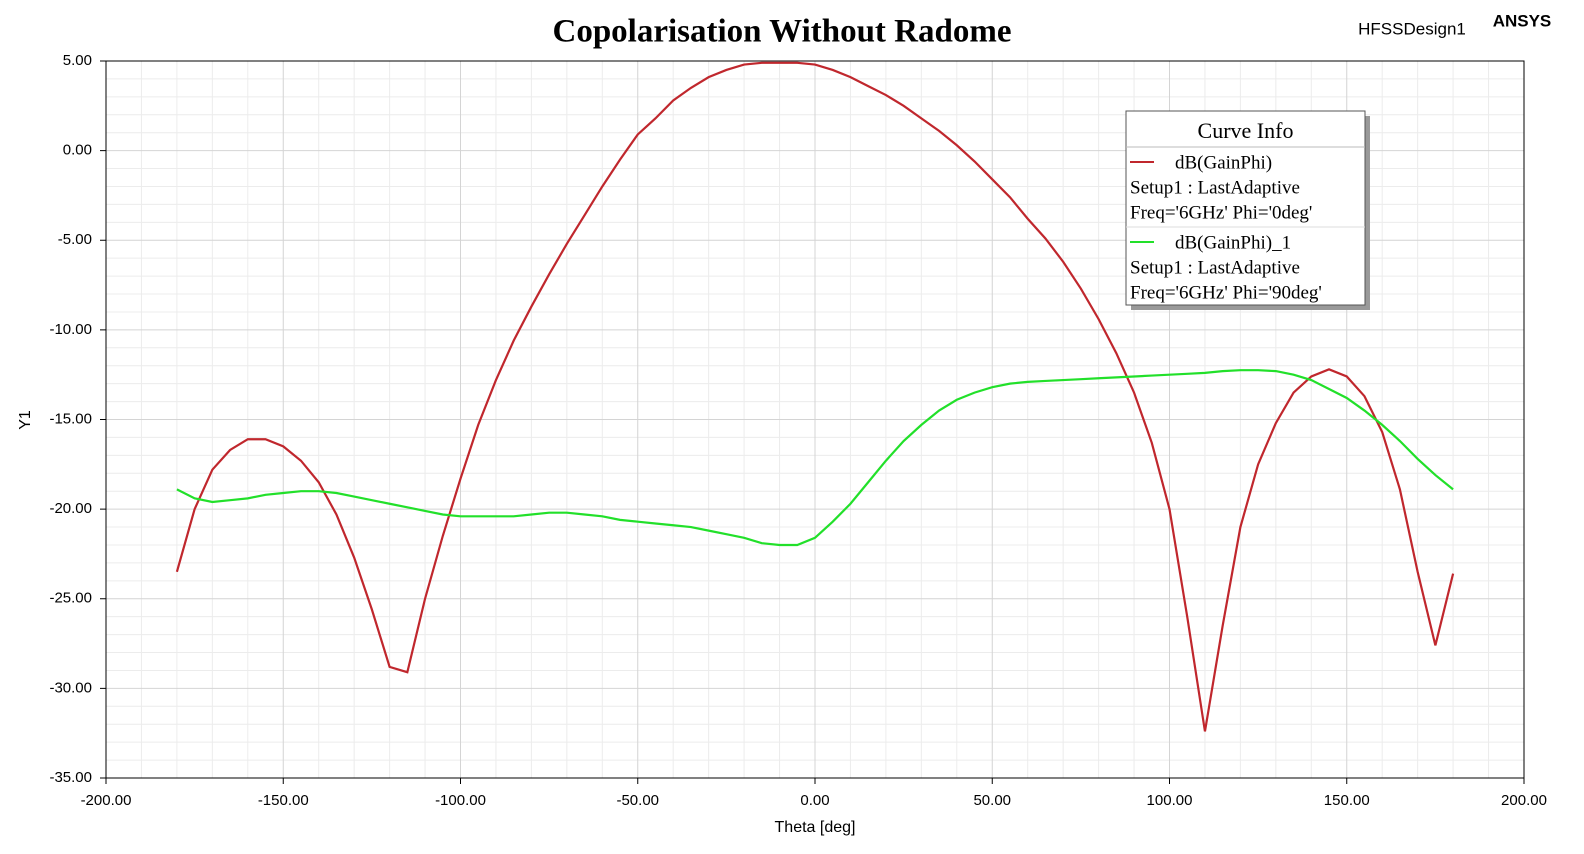 The image size is (1584, 854). What do you see at coordinates (70, 598) in the screenshot?
I see `y-tick-label: -25.00` at bounding box center [70, 598].